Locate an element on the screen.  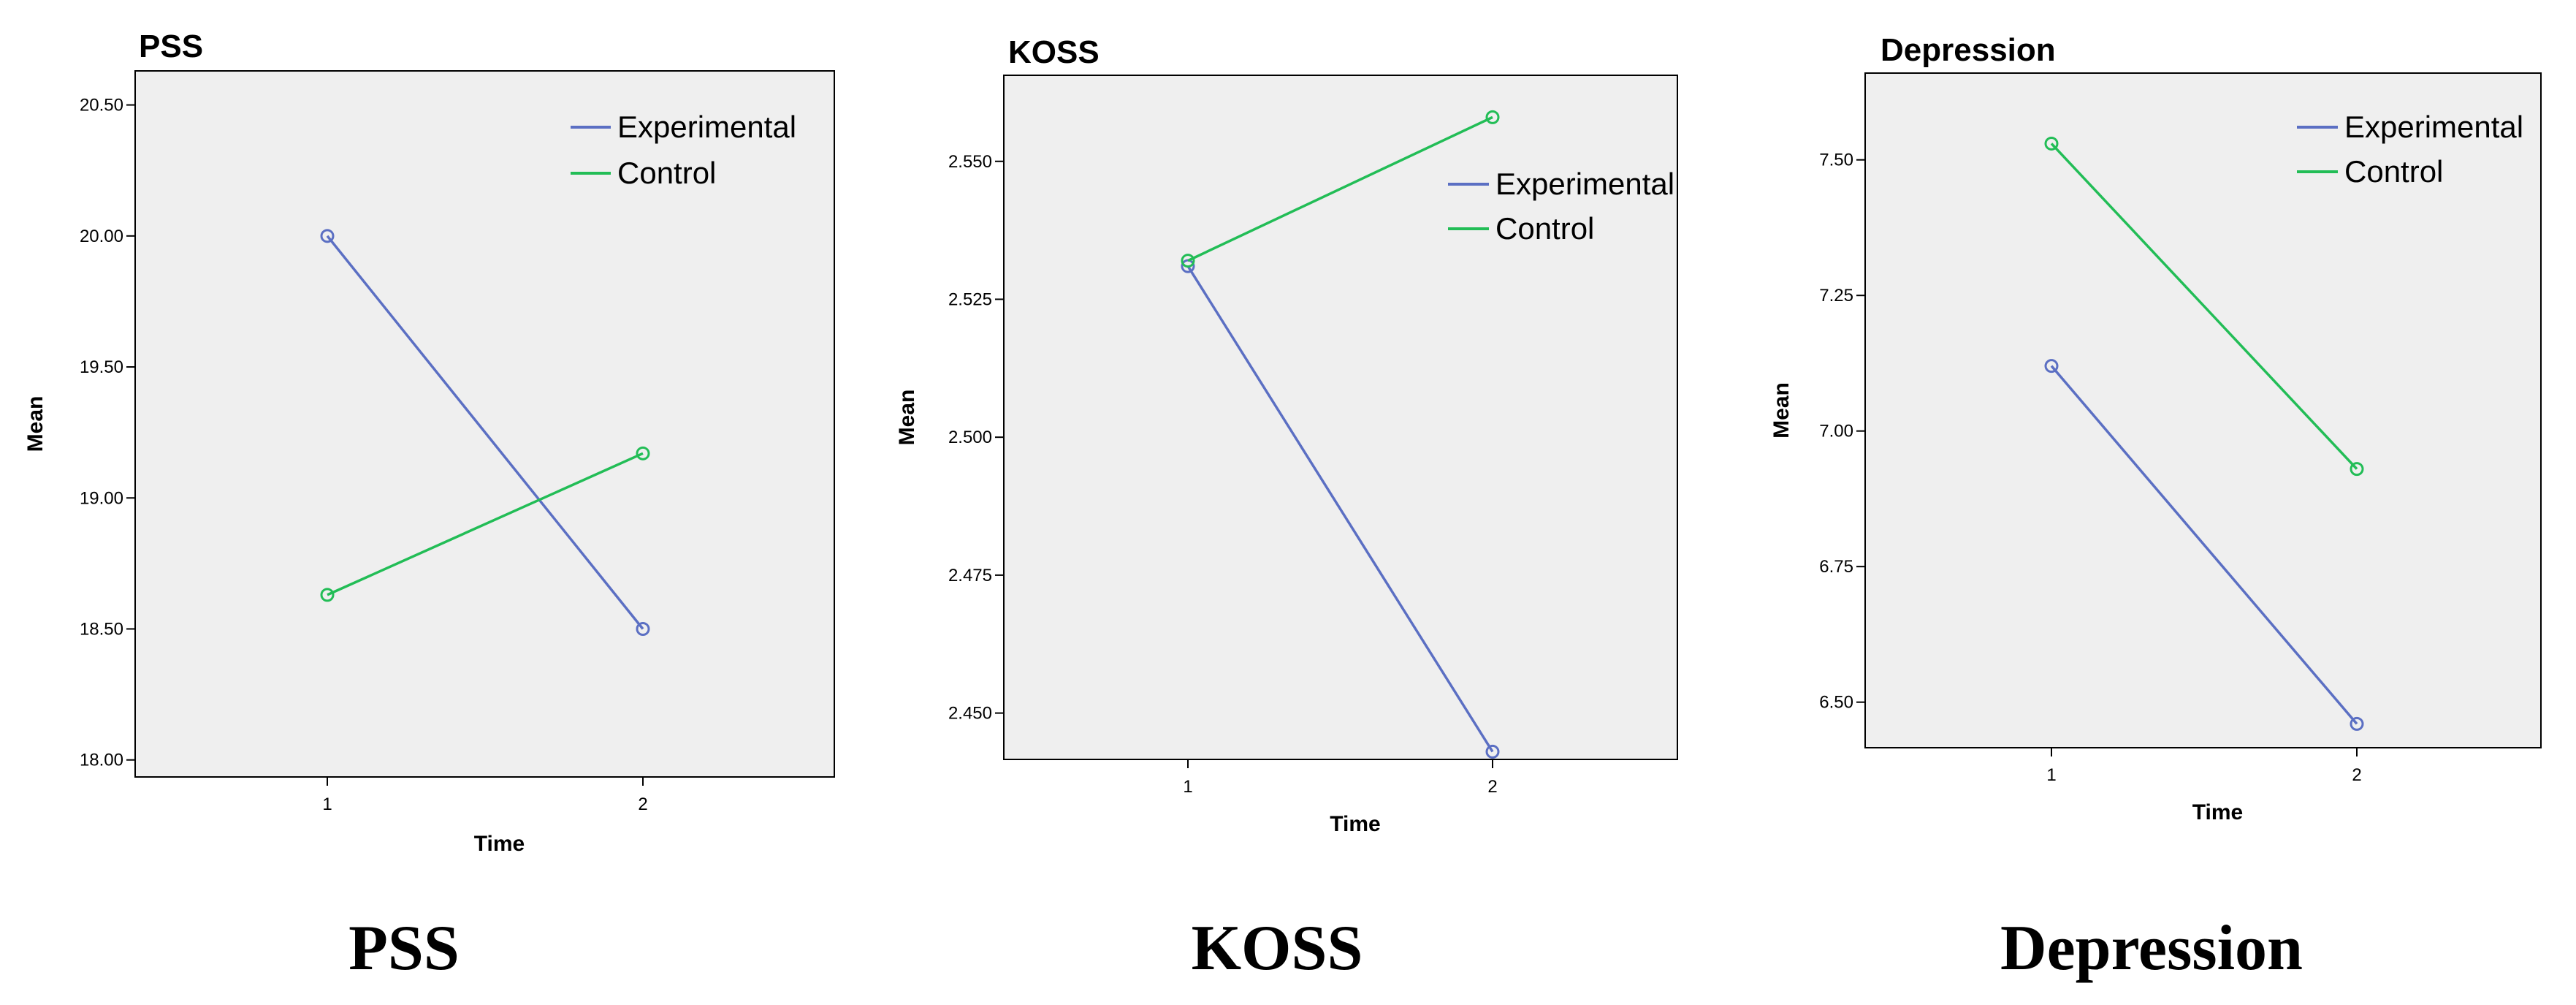
y-tick-label: 18.00 is located at coordinates (101, 761).